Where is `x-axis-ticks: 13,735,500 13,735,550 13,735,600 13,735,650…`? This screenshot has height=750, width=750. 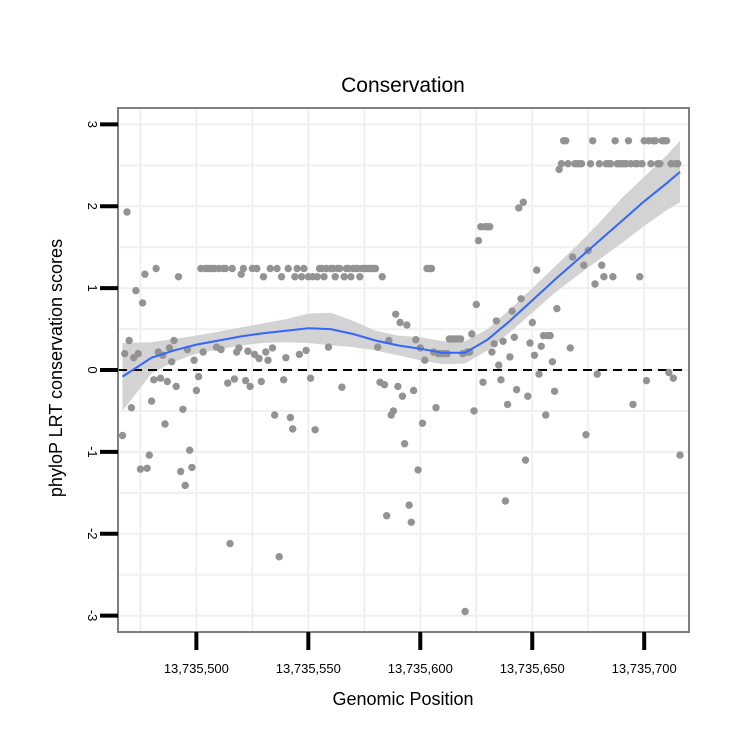
x-axis-ticks: 13,735,500 13,735,550 13,735,600 13,735,650… is located at coordinates (420, 654).